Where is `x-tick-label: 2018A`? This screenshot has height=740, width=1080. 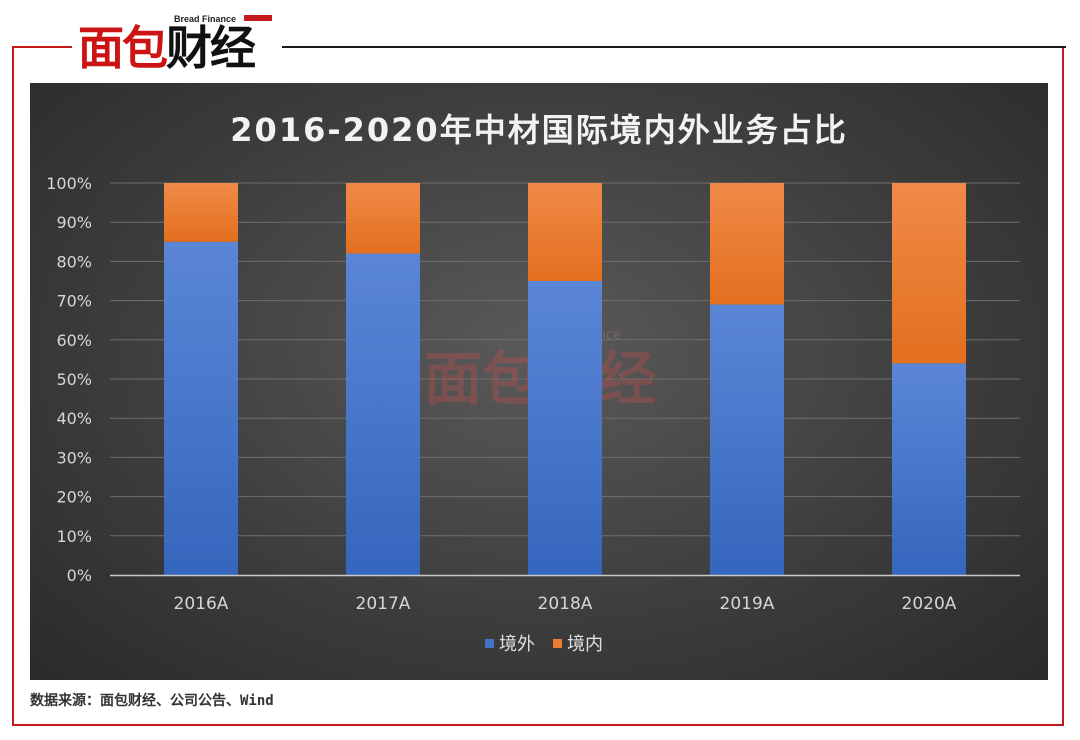 x-tick-label: 2018A is located at coordinates (565, 604).